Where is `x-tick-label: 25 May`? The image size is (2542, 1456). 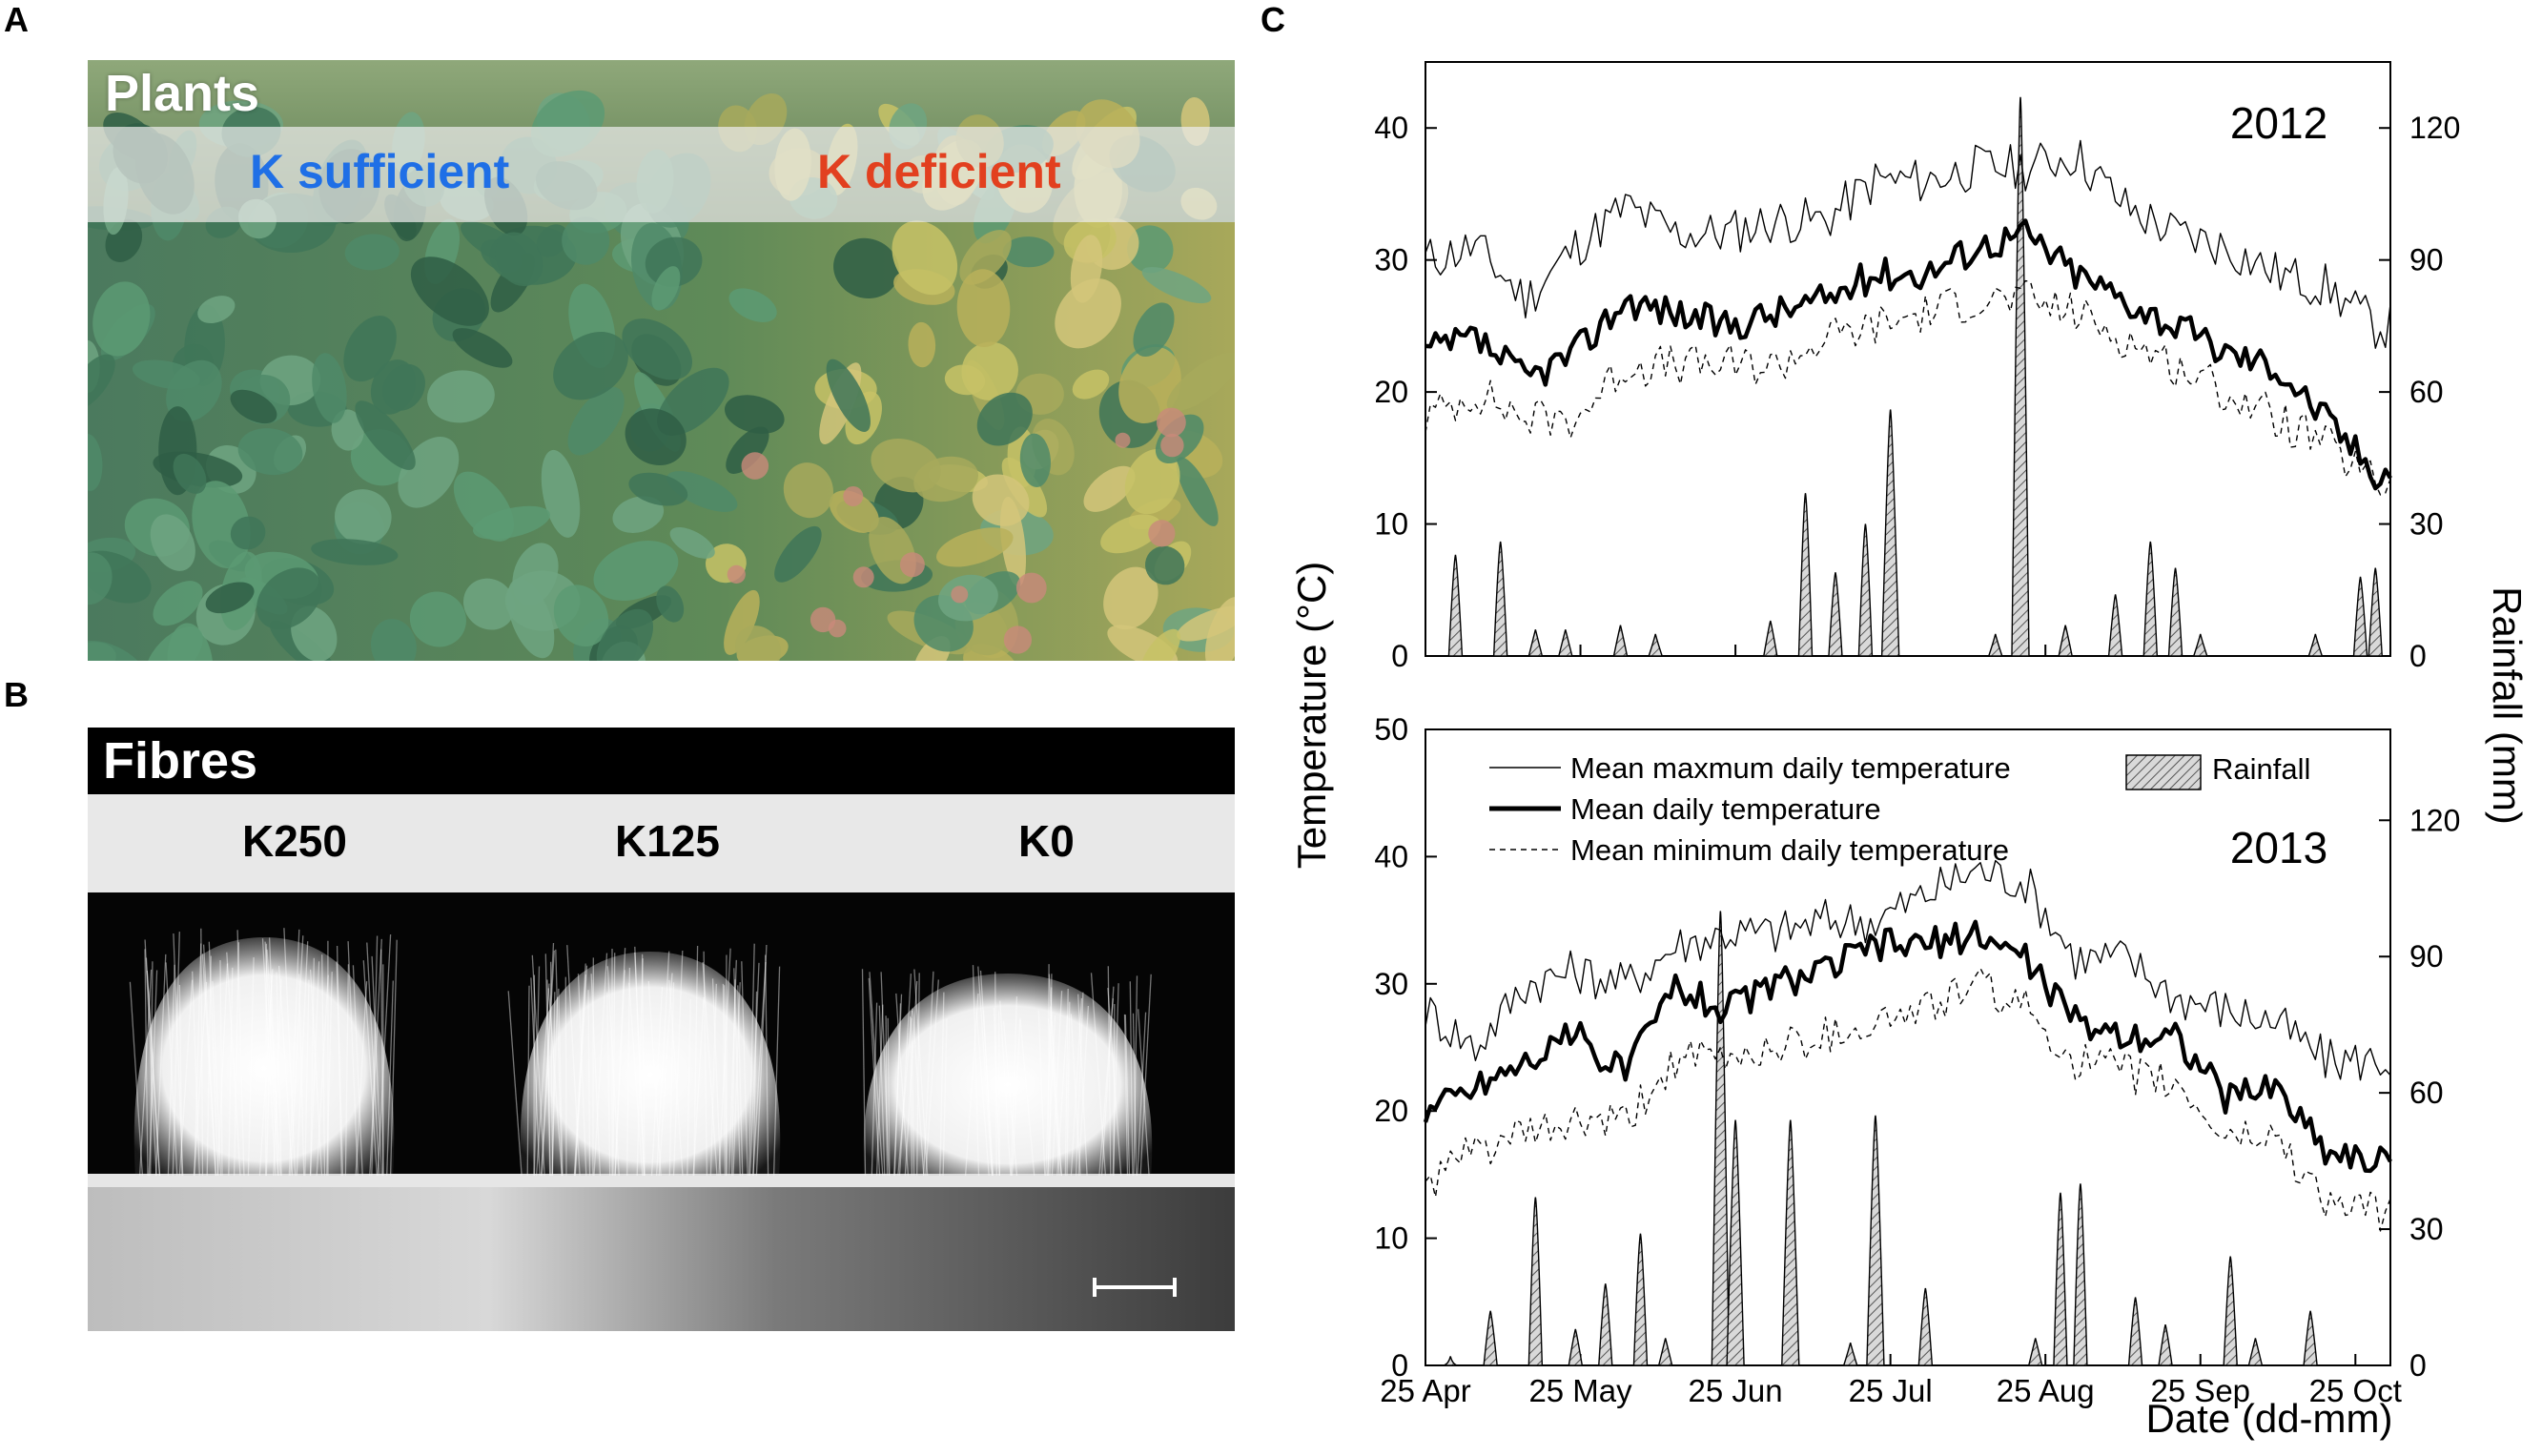
x-tick-label: 25 May is located at coordinates (1580, 1390).